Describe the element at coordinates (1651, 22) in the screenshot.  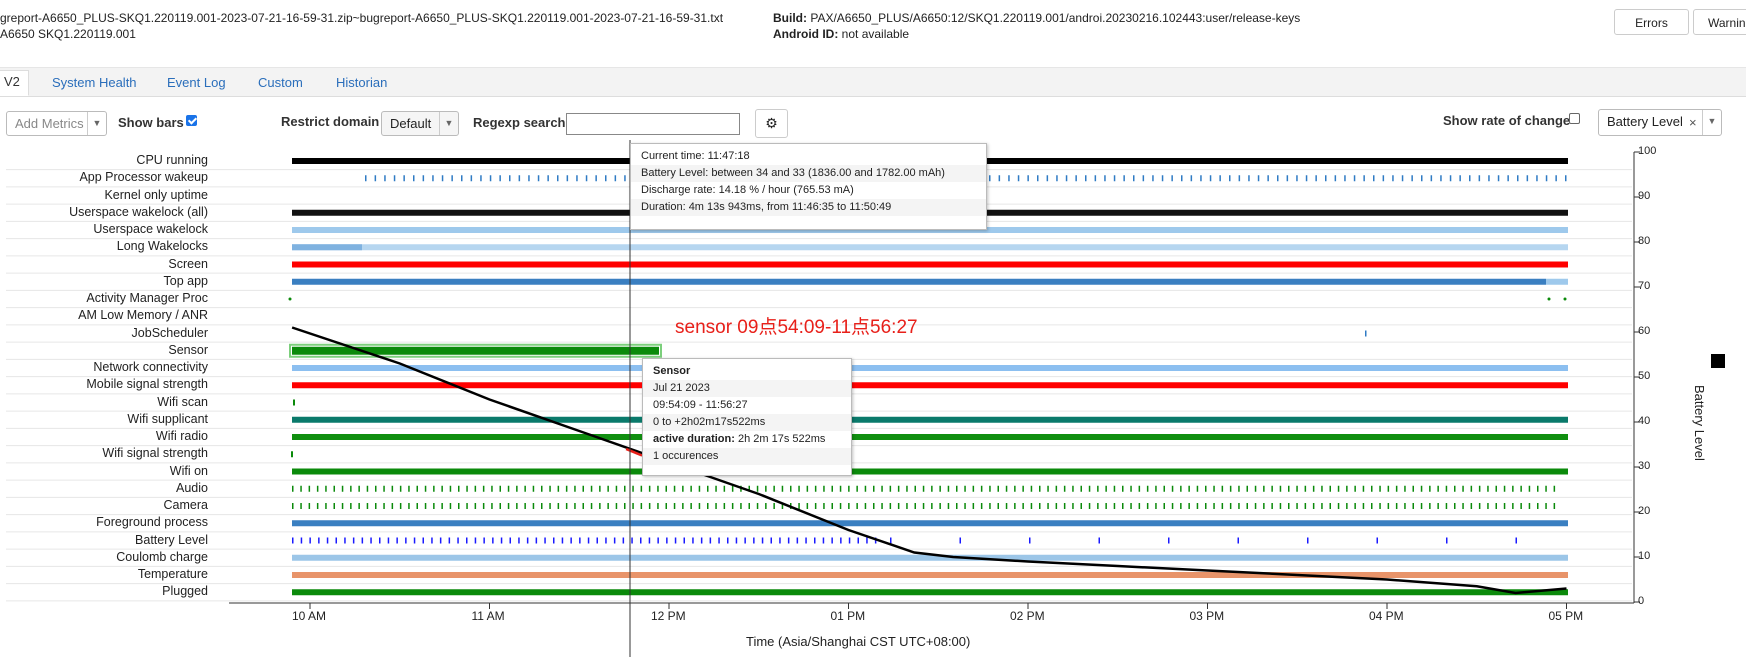
I see `errors-button: Errors` at that location.